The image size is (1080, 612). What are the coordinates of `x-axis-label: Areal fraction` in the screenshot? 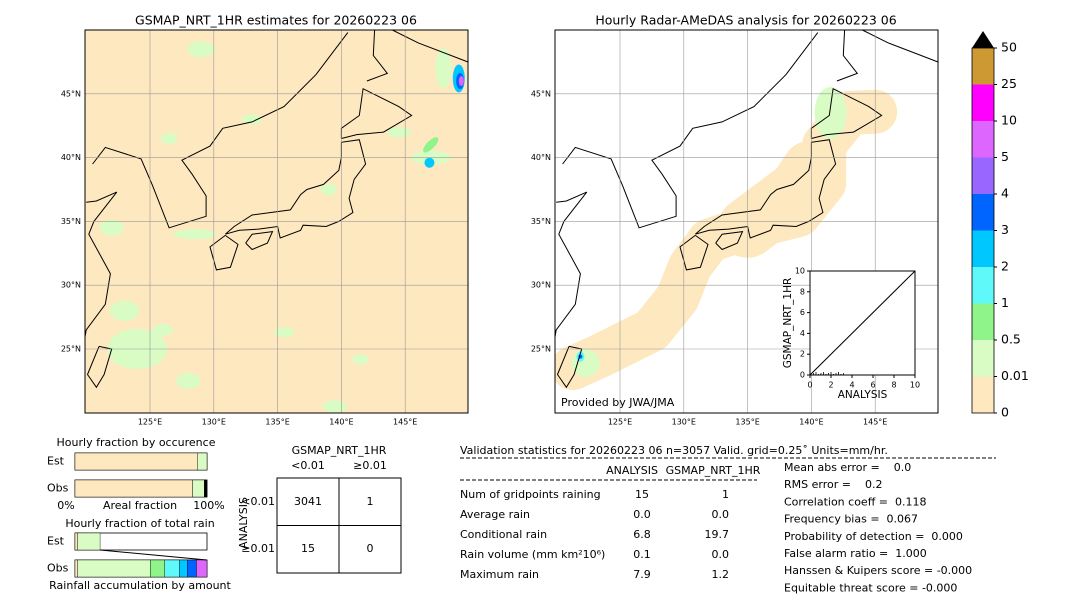 It's located at (140, 505).